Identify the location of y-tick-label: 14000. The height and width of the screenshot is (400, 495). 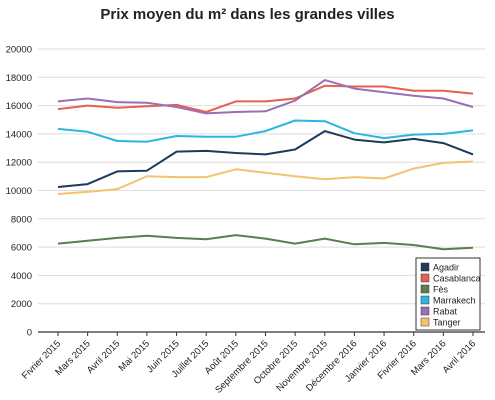
(19, 134).